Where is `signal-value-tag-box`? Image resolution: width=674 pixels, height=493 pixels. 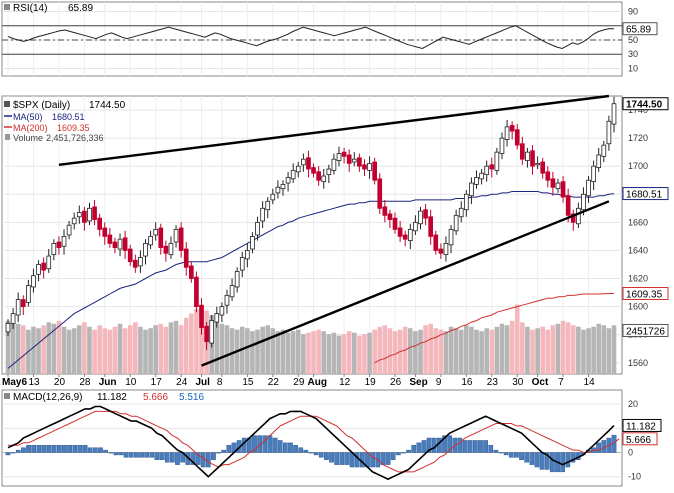
signal-value-tag-box is located at coordinates (640, 439).